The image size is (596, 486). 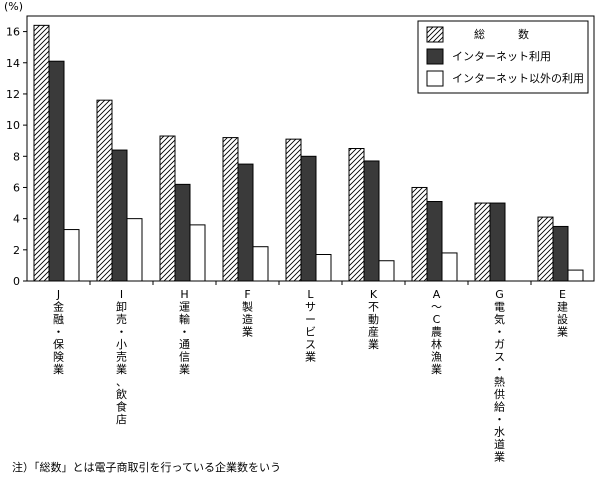 I want to click on y-tick-label: 6, so click(x=16, y=187).